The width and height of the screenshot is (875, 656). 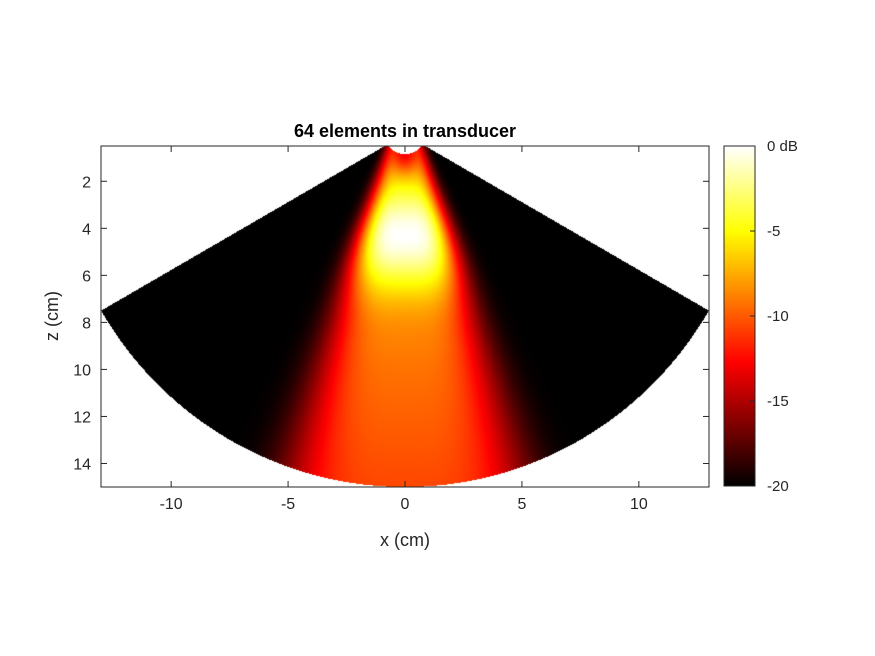 What do you see at coordinates (82, 464) in the screenshot?
I see `y-tick-label: 14` at bounding box center [82, 464].